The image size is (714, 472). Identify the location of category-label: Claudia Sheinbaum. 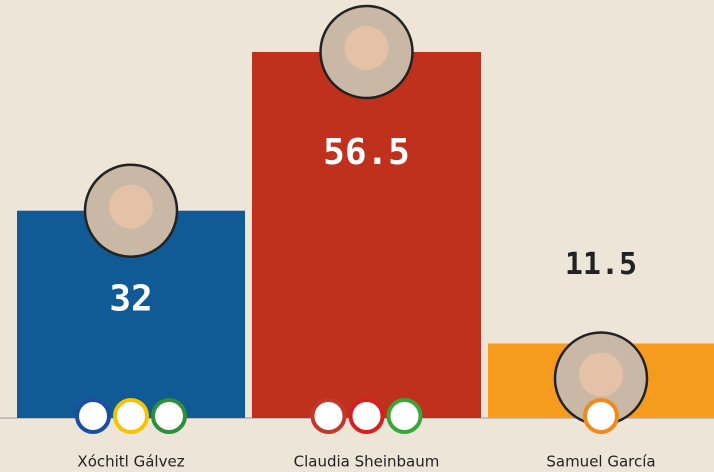
(367, 462).